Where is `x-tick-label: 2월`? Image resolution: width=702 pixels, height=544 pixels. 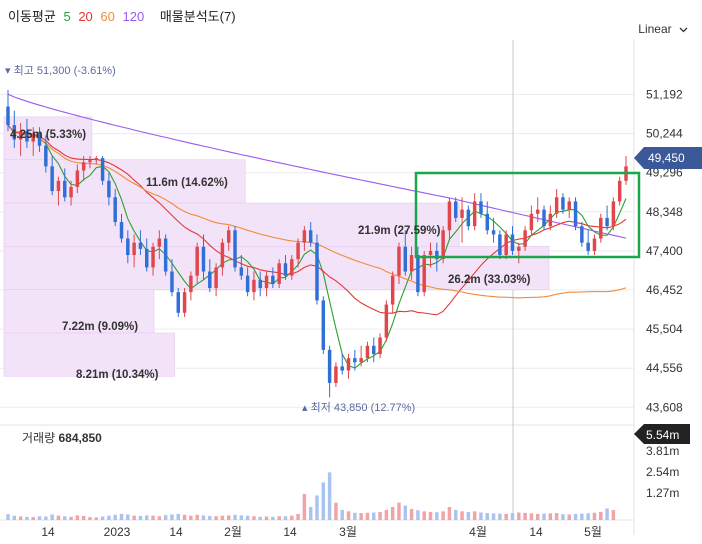
x-tick-label: 2월 is located at coordinates (233, 532).